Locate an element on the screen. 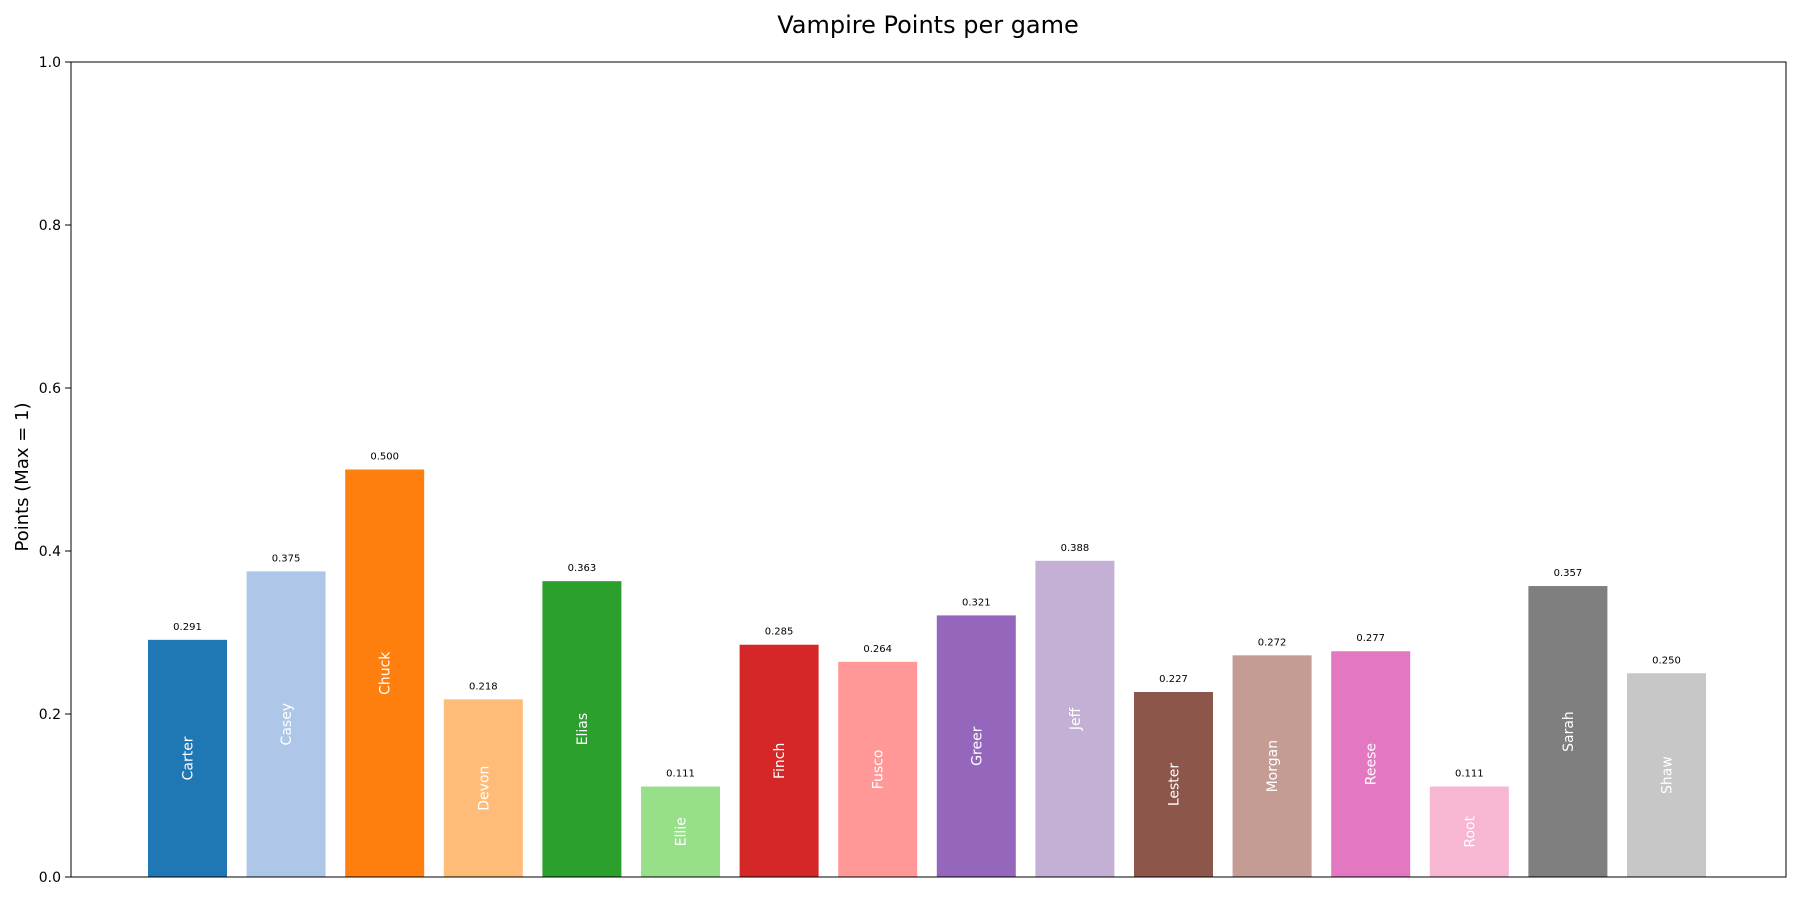 The image size is (1800, 900). bar-morgan is located at coordinates (1272, 766).